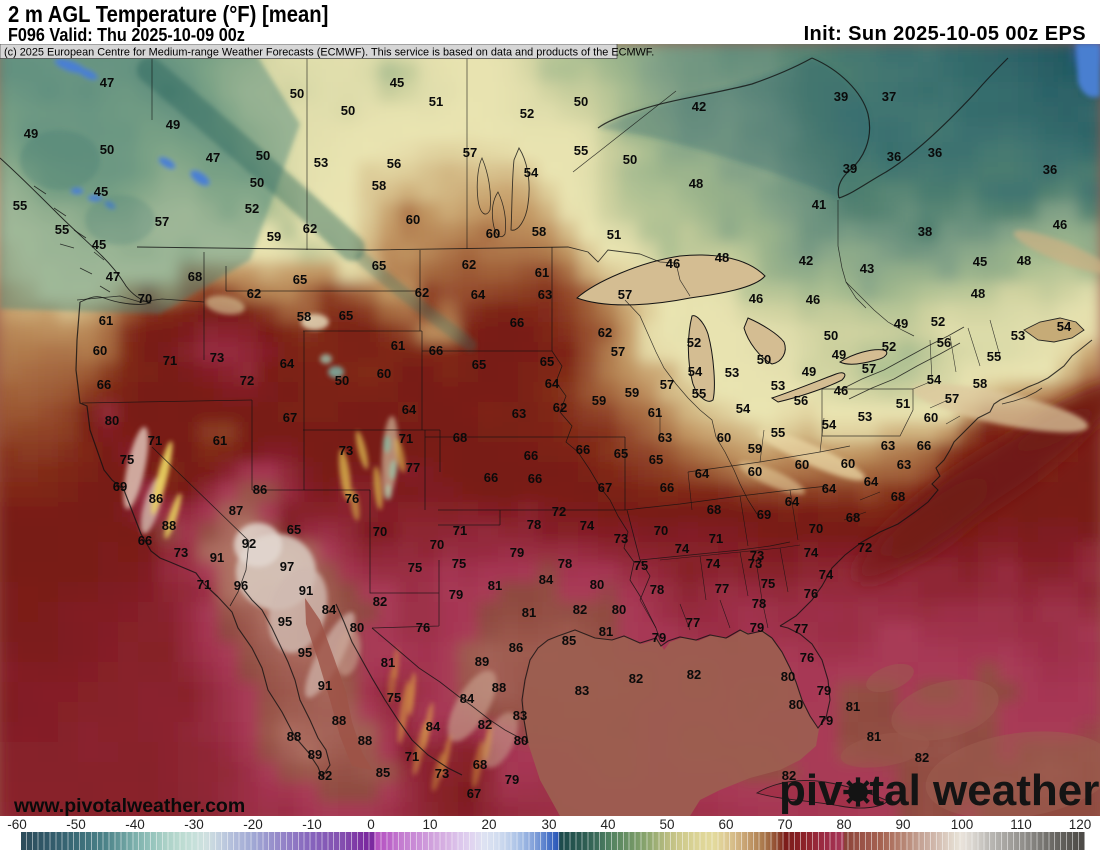 The width and height of the screenshot is (1100, 850). What do you see at coordinates (580, 609) in the screenshot?
I see `svg-text: 82` at bounding box center [580, 609].